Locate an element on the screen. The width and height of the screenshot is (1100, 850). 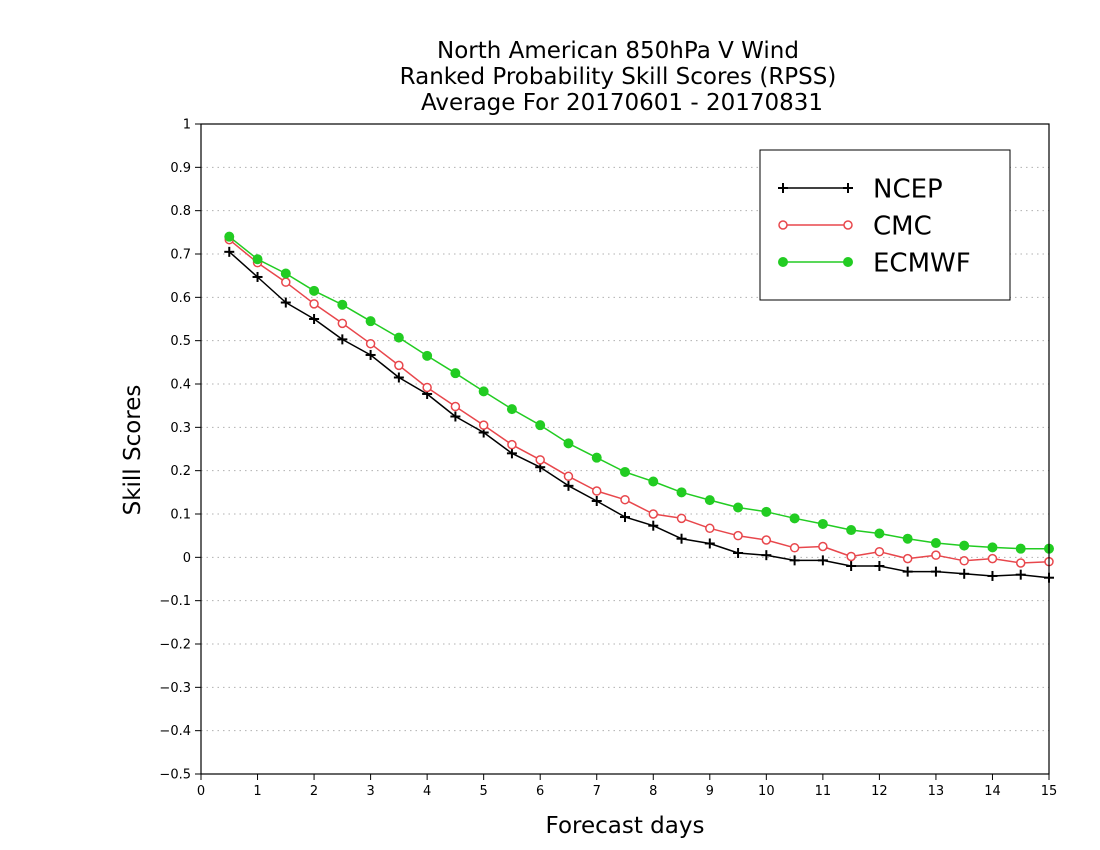
legend-label-cmc: CMC is located at coordinates (902, 227).